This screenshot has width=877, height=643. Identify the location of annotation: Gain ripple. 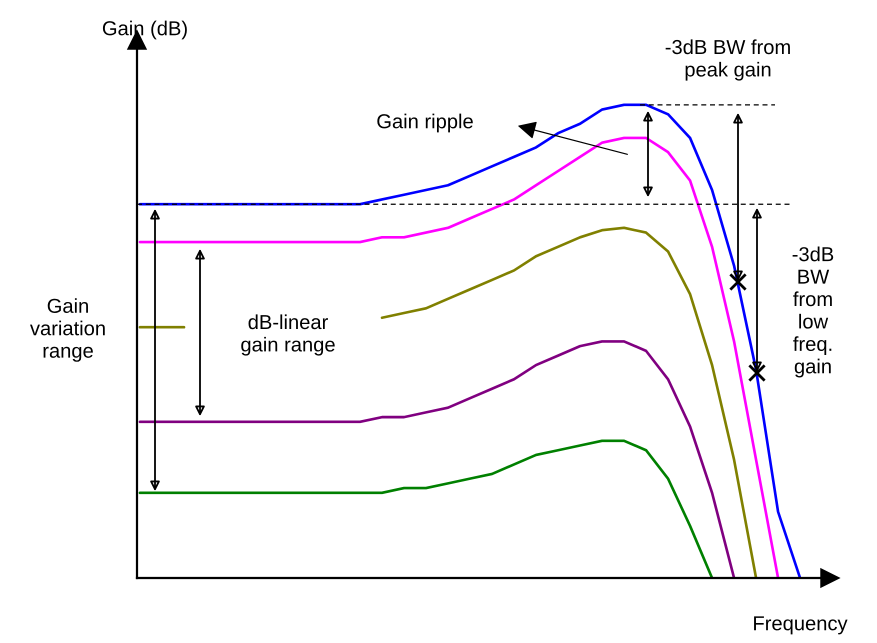
(425, 123).